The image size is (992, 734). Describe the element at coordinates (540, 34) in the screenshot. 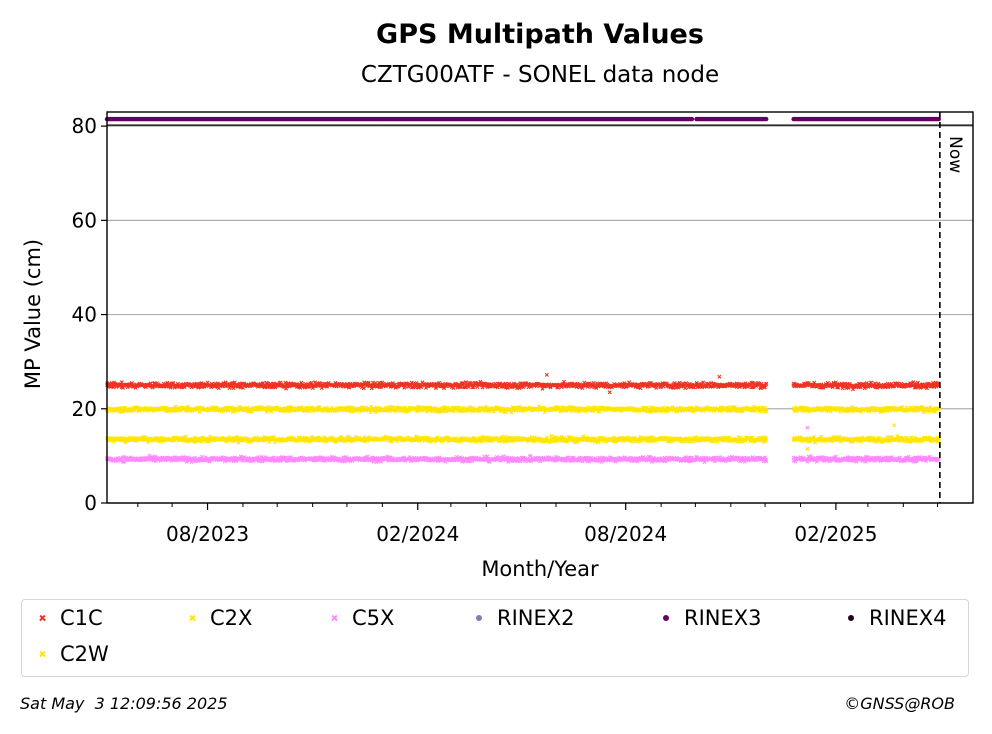

I see `chart-title: GPS Multipath Values` at that location.